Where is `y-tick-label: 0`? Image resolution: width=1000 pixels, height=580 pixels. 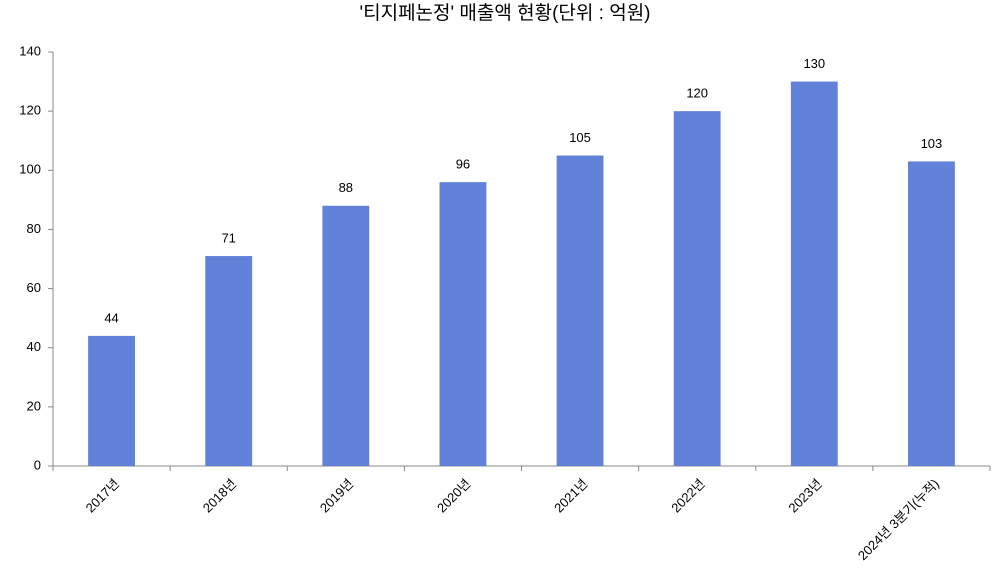 y-tick-label: 0 is located at coordinates (37, 464).